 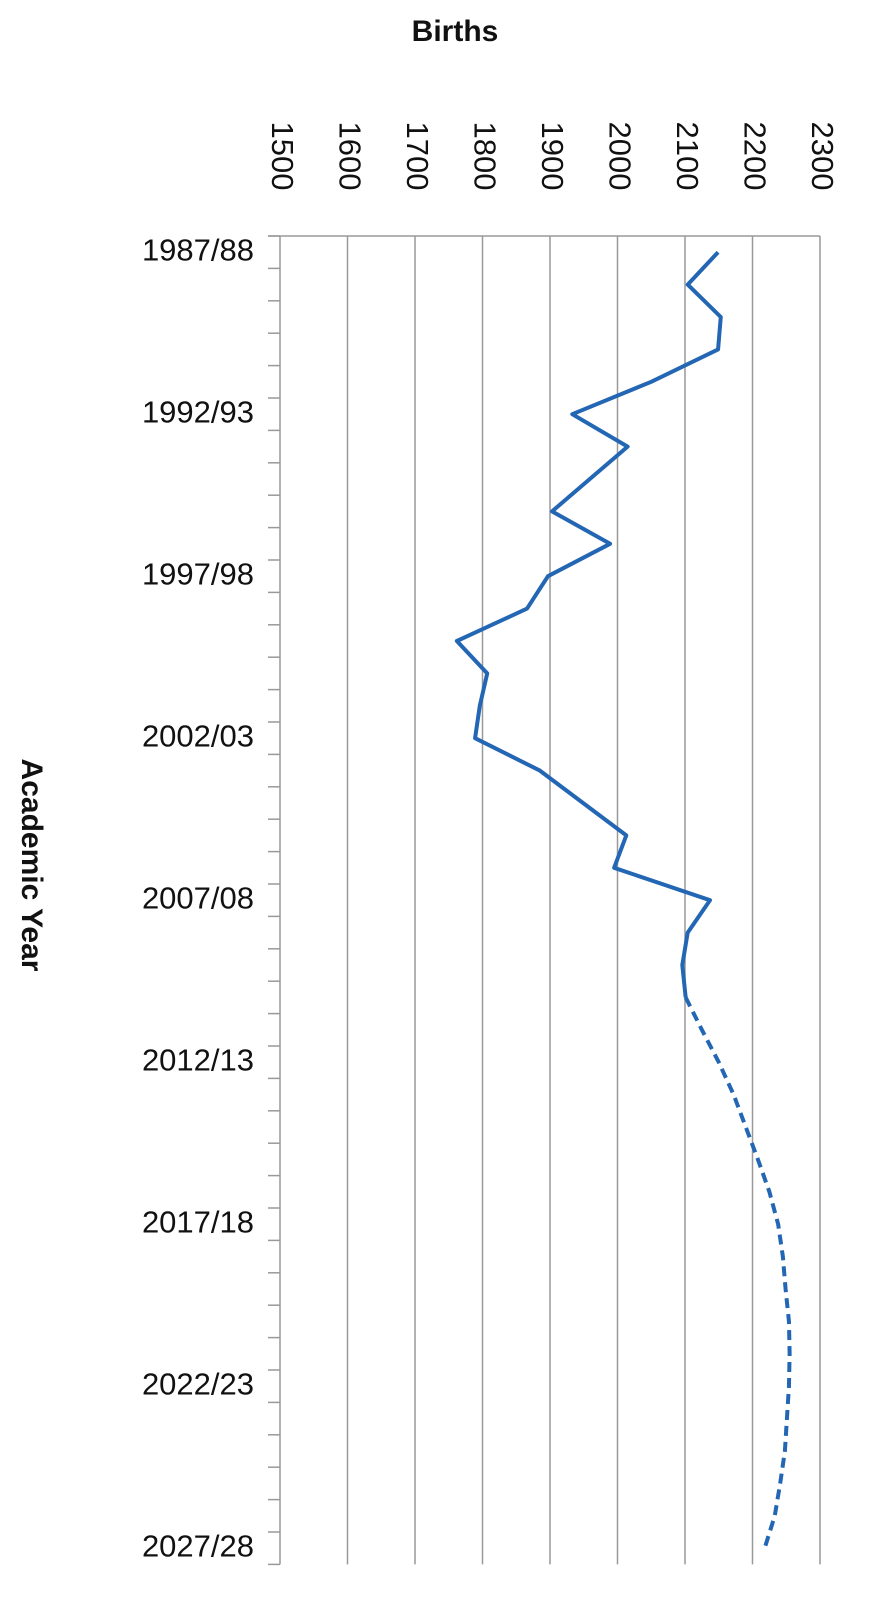 I want to click on x-axis-title: Births, so click(x=455, y=31).